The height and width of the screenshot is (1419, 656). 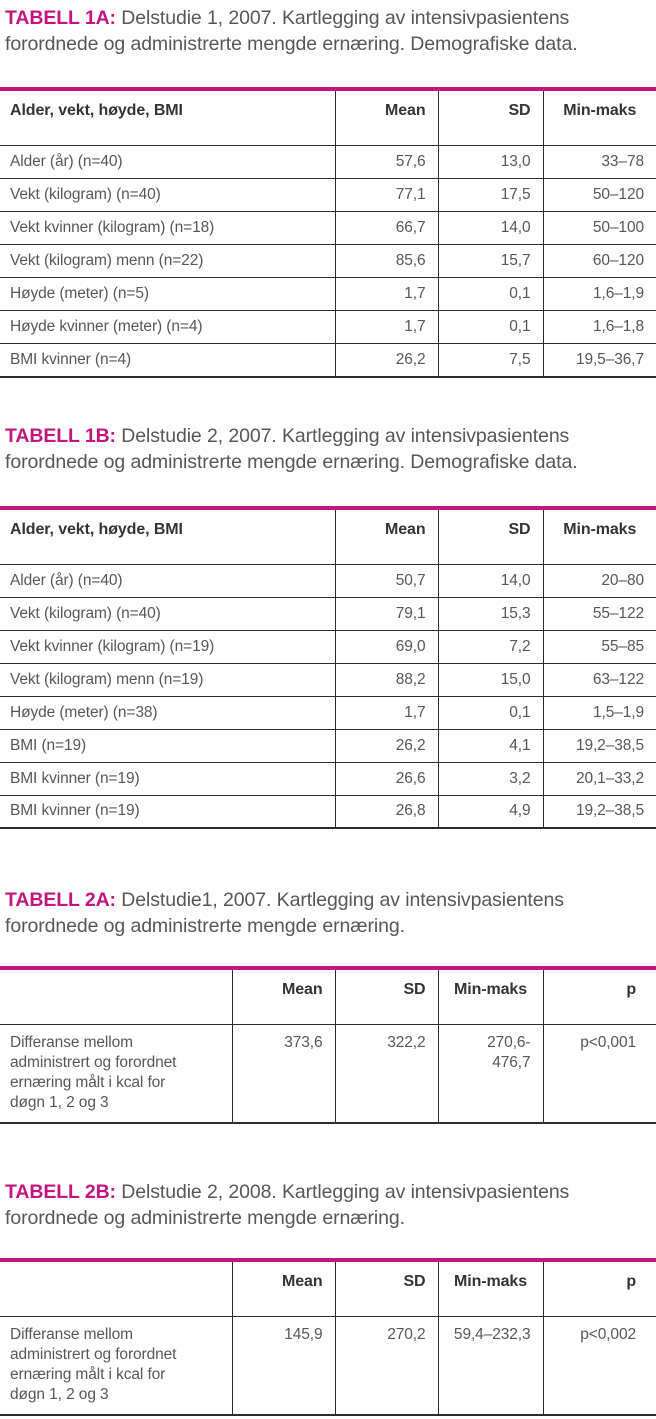 What do you see at coordinates (167, 679) in the screenshot?
I see `table-cell: Vekt (kilogram) menn (n=19)` at bounding box center [167, 679].